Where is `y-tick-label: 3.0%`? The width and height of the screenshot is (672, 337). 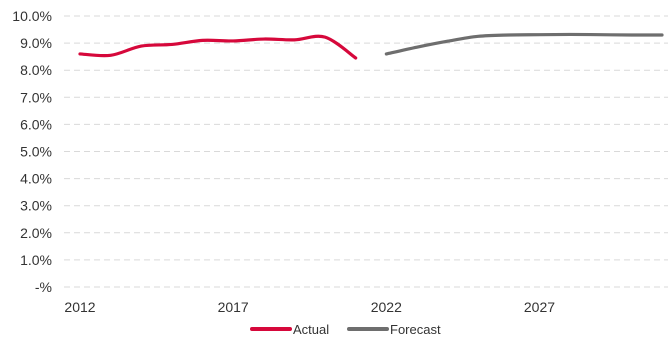 y-tick-label: 3.0% is located at coordinates (36, 206).